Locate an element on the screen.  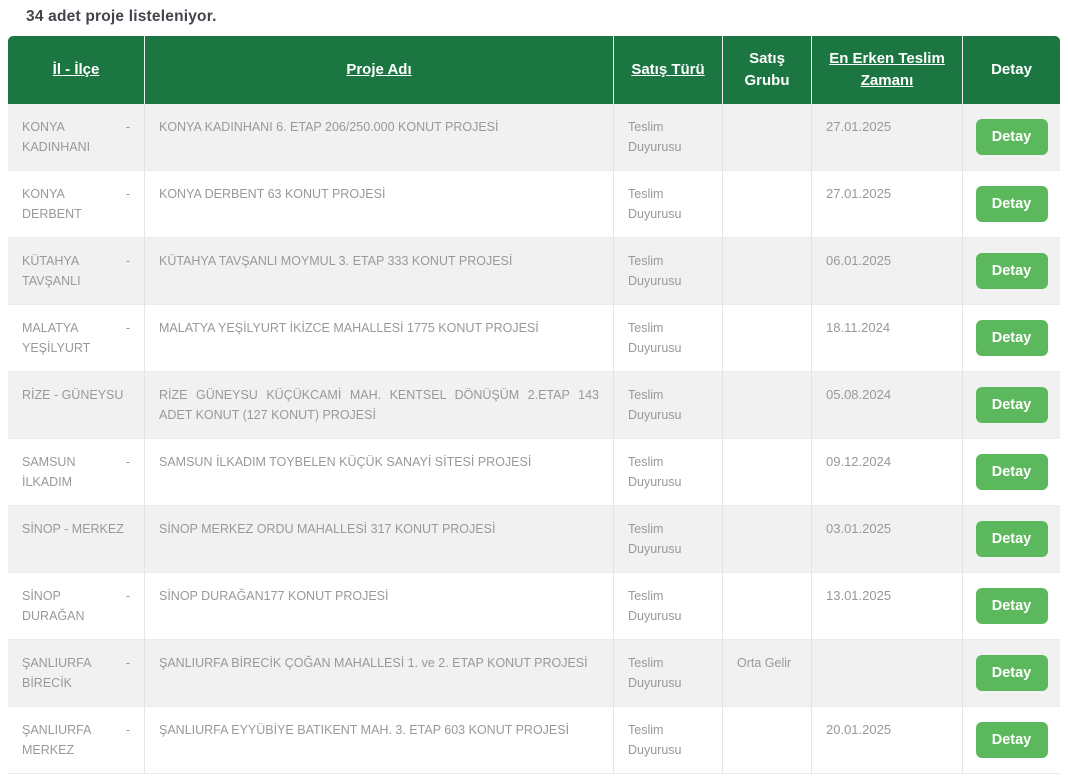
teslim-zamani-cell: 20.01.2025 is located at coordinates (887, 740).